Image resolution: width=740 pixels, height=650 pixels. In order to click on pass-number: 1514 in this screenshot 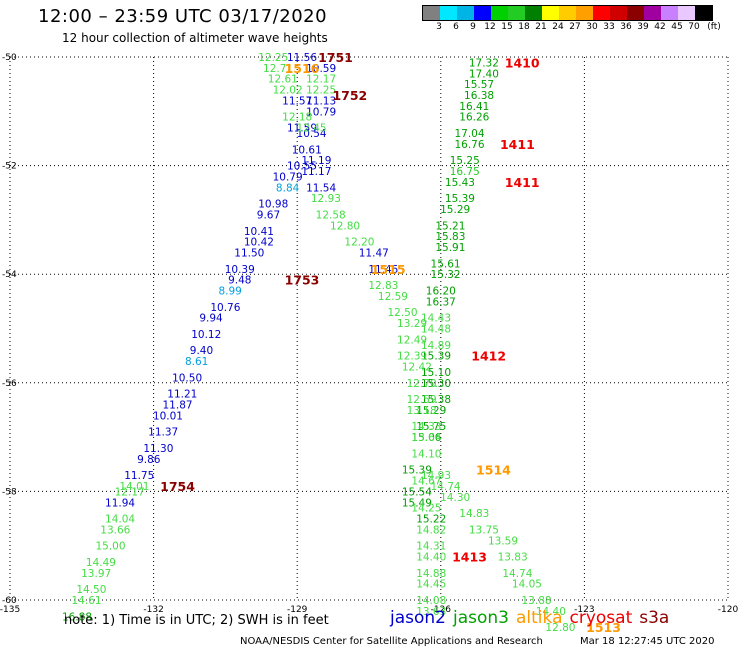, I will do `click(493, 470)`.